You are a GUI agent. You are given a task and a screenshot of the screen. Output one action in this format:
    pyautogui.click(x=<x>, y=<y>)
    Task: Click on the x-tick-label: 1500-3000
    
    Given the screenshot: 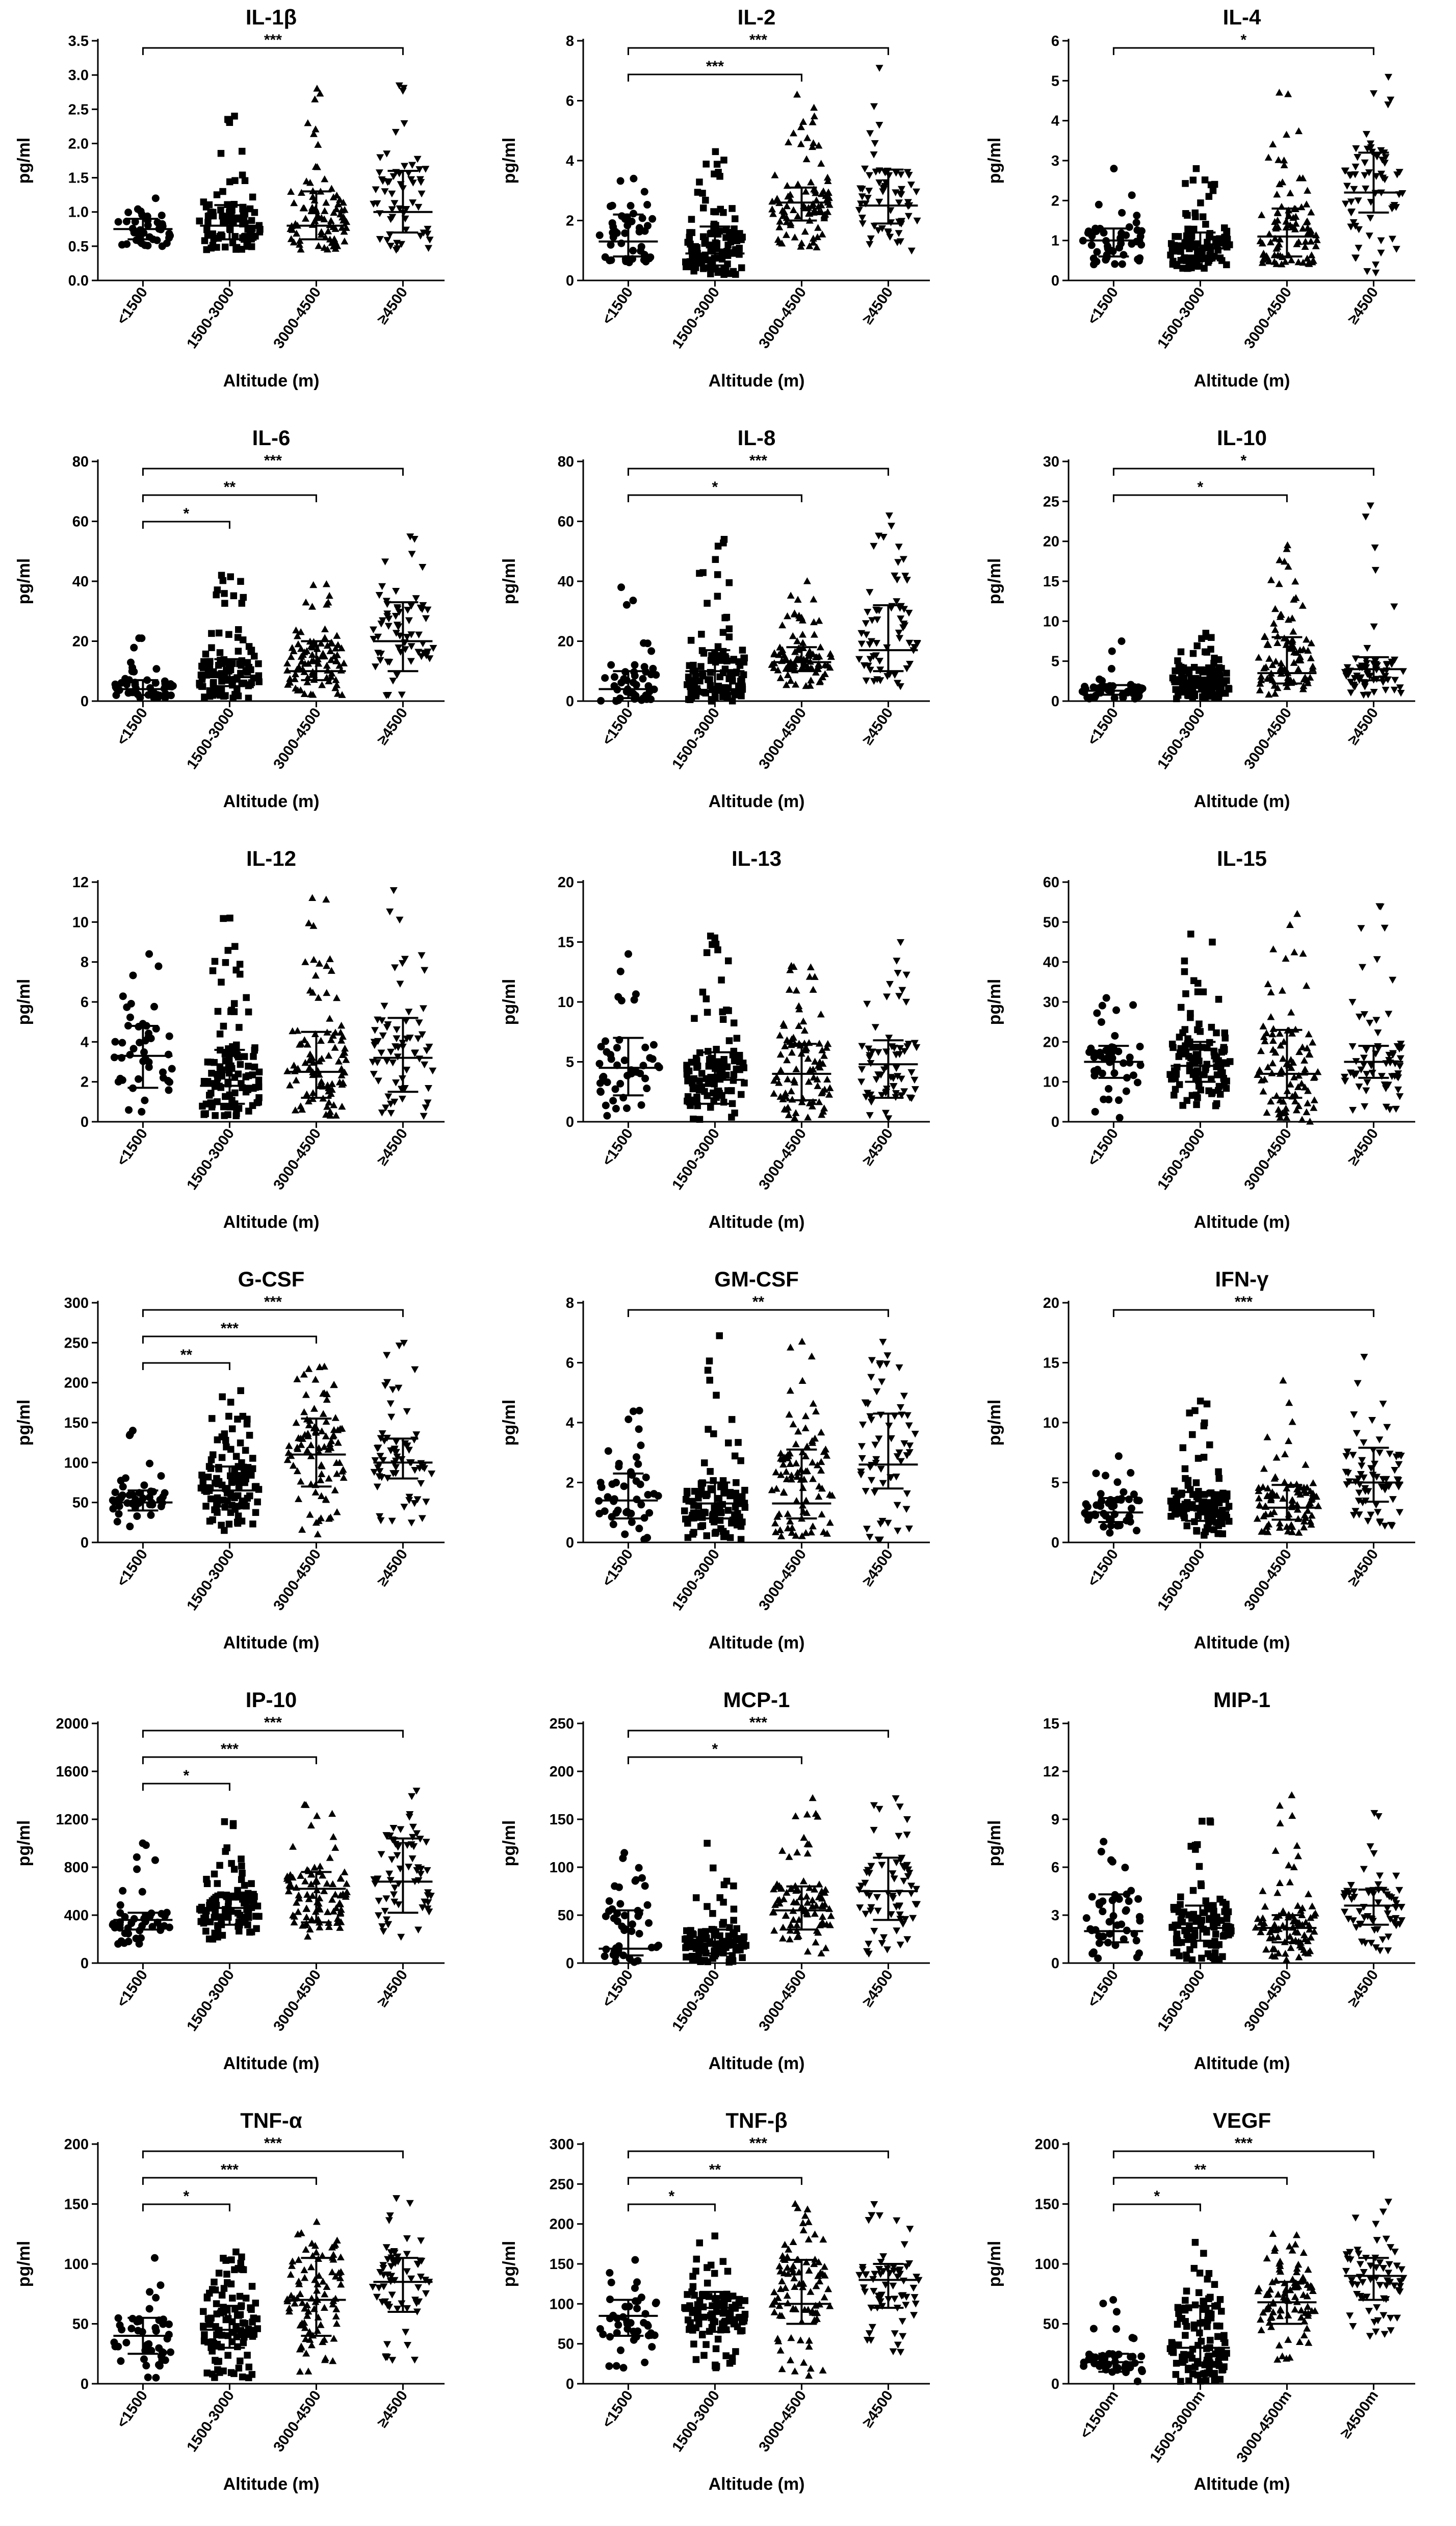 What is the action you would take?
    pyautogui.click(x=1181, y=318)
    